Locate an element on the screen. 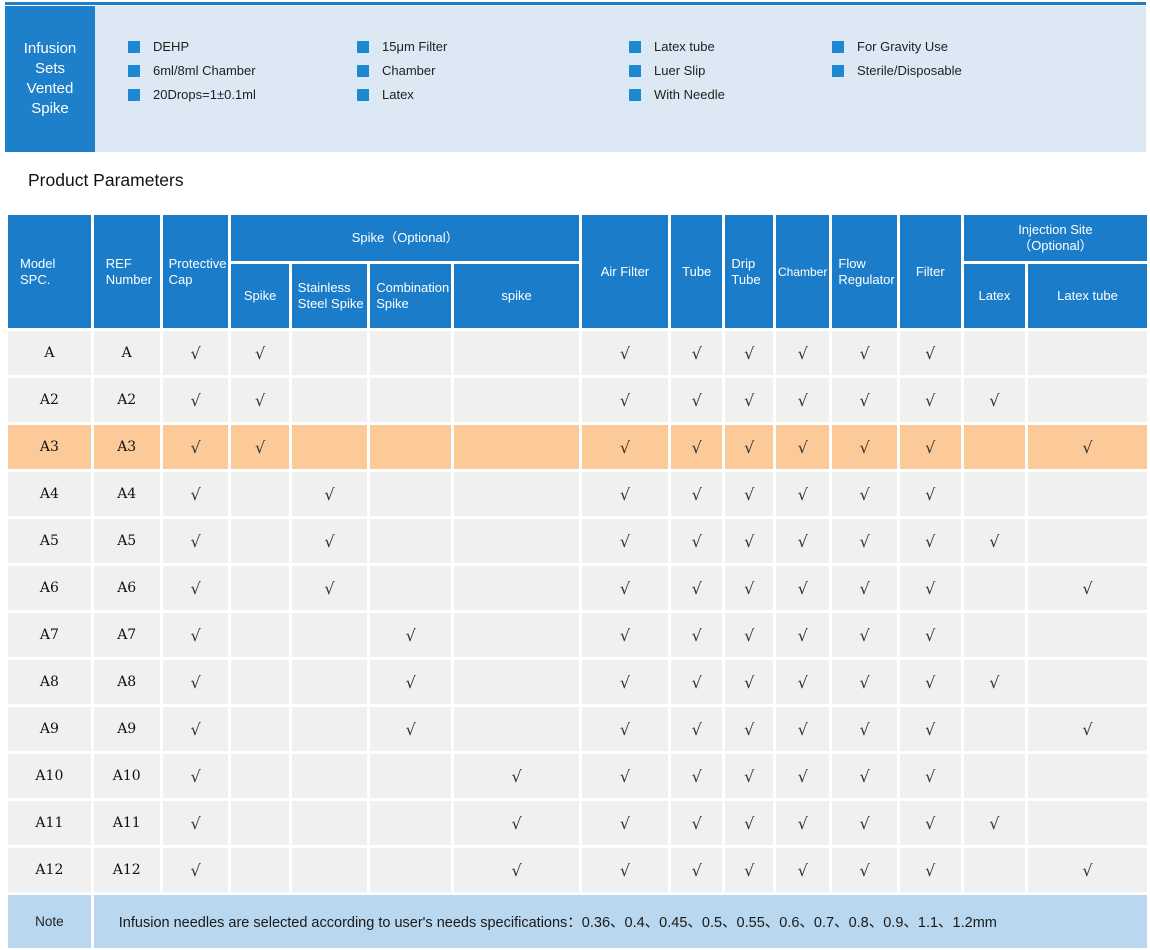  col-header-spike-lowercase: spike is located at coordinates (516, 296).